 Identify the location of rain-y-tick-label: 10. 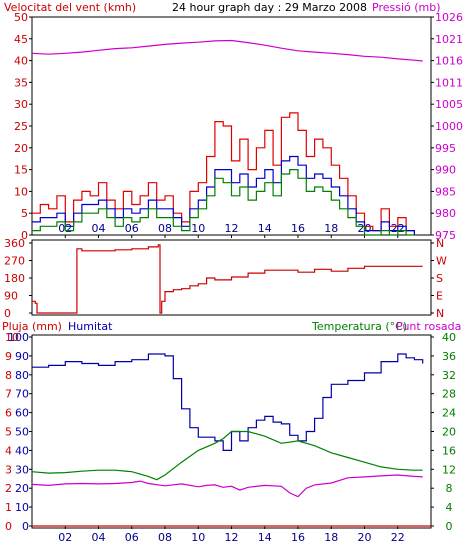
(12, 337).